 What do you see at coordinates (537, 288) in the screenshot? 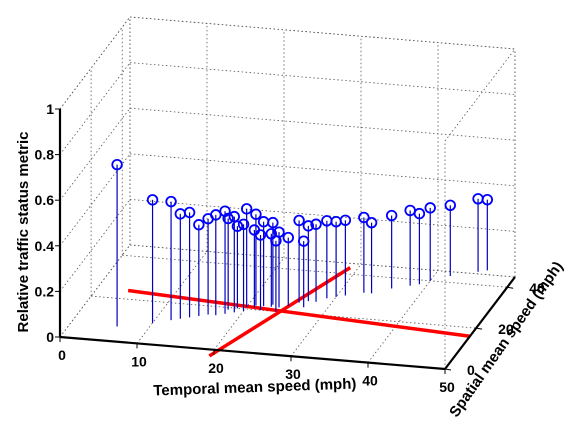
I see `y-tick-label: 40` at bounding box center [537, 288].